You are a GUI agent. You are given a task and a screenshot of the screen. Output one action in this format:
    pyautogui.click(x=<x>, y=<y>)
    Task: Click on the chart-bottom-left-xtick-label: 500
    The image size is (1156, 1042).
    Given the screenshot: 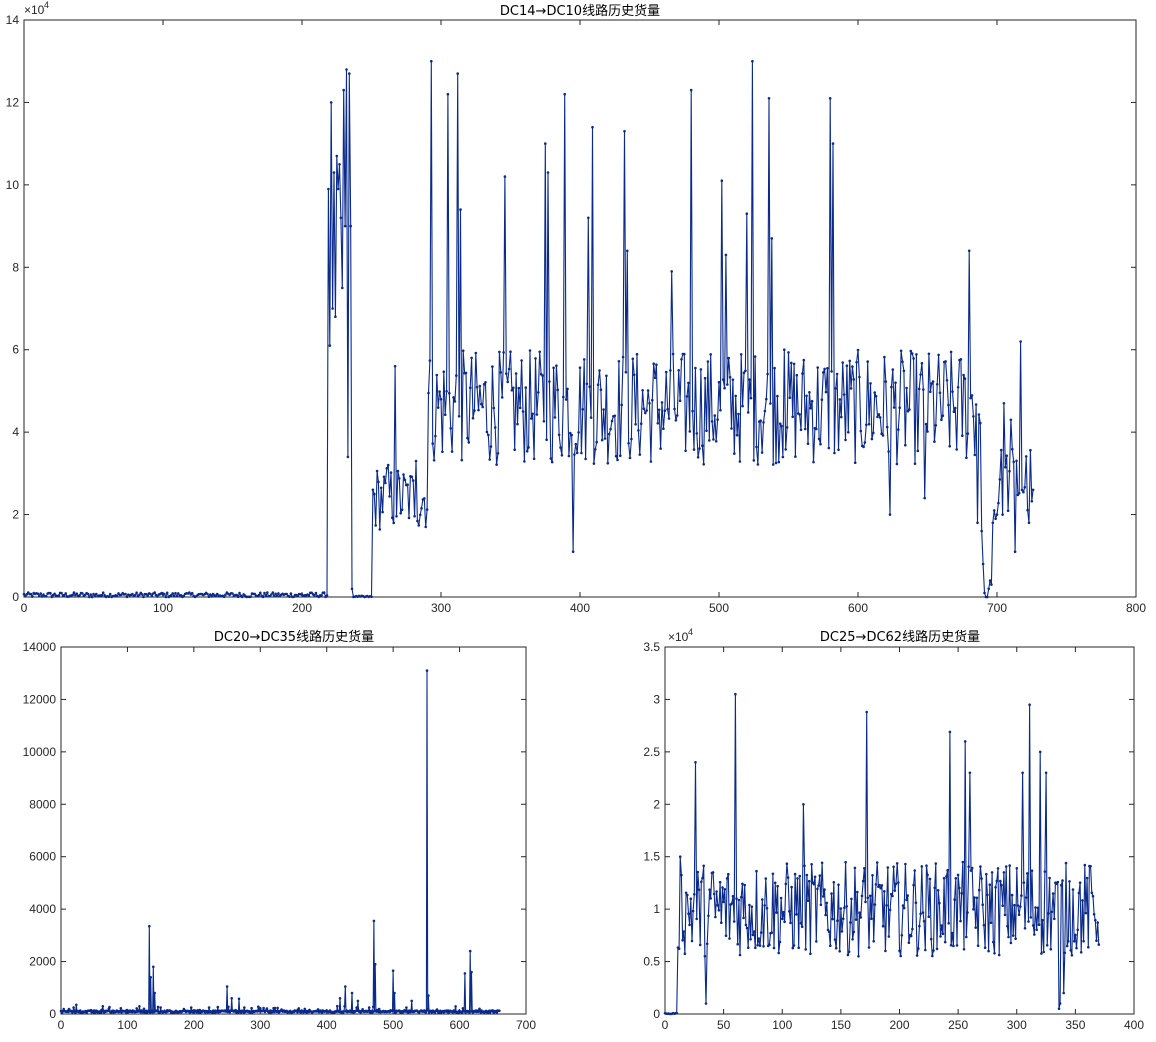 What is the action you would take?
    pyautogui.click(x=393, y=1025)
    